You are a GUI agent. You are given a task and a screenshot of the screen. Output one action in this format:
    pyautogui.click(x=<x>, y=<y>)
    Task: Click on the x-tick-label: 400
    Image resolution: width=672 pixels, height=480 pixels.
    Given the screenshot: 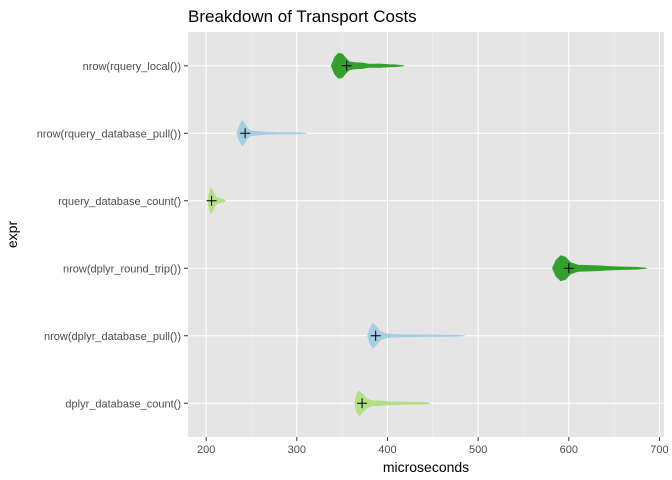 What is the action you would take?
    pyautogui.click(x=387, y=450)
    